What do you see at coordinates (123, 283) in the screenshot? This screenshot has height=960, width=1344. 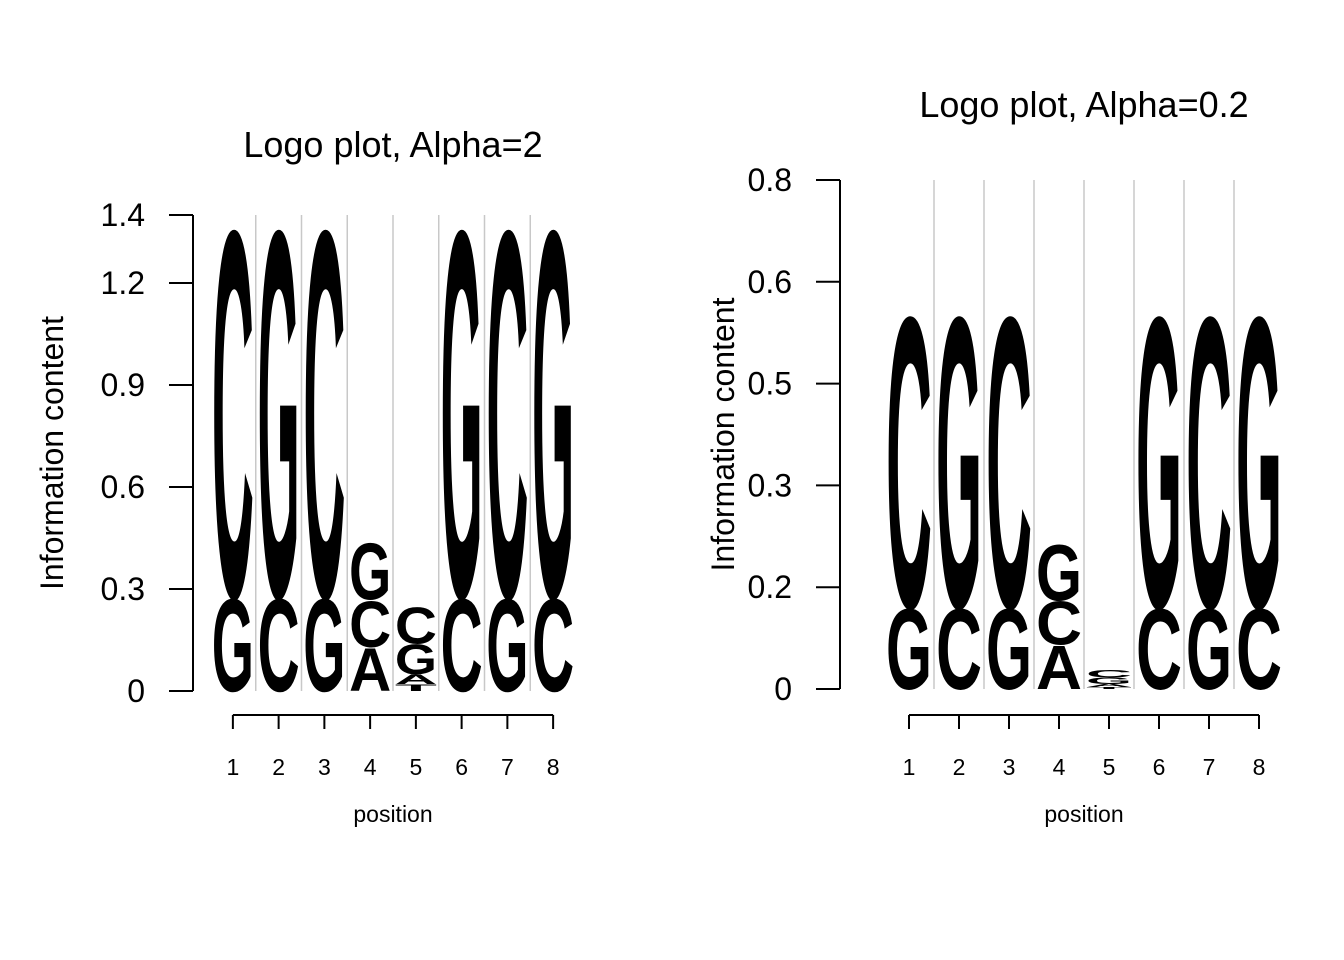 I see `y-tick-label: 1.2` at bounding box center [123, 283].